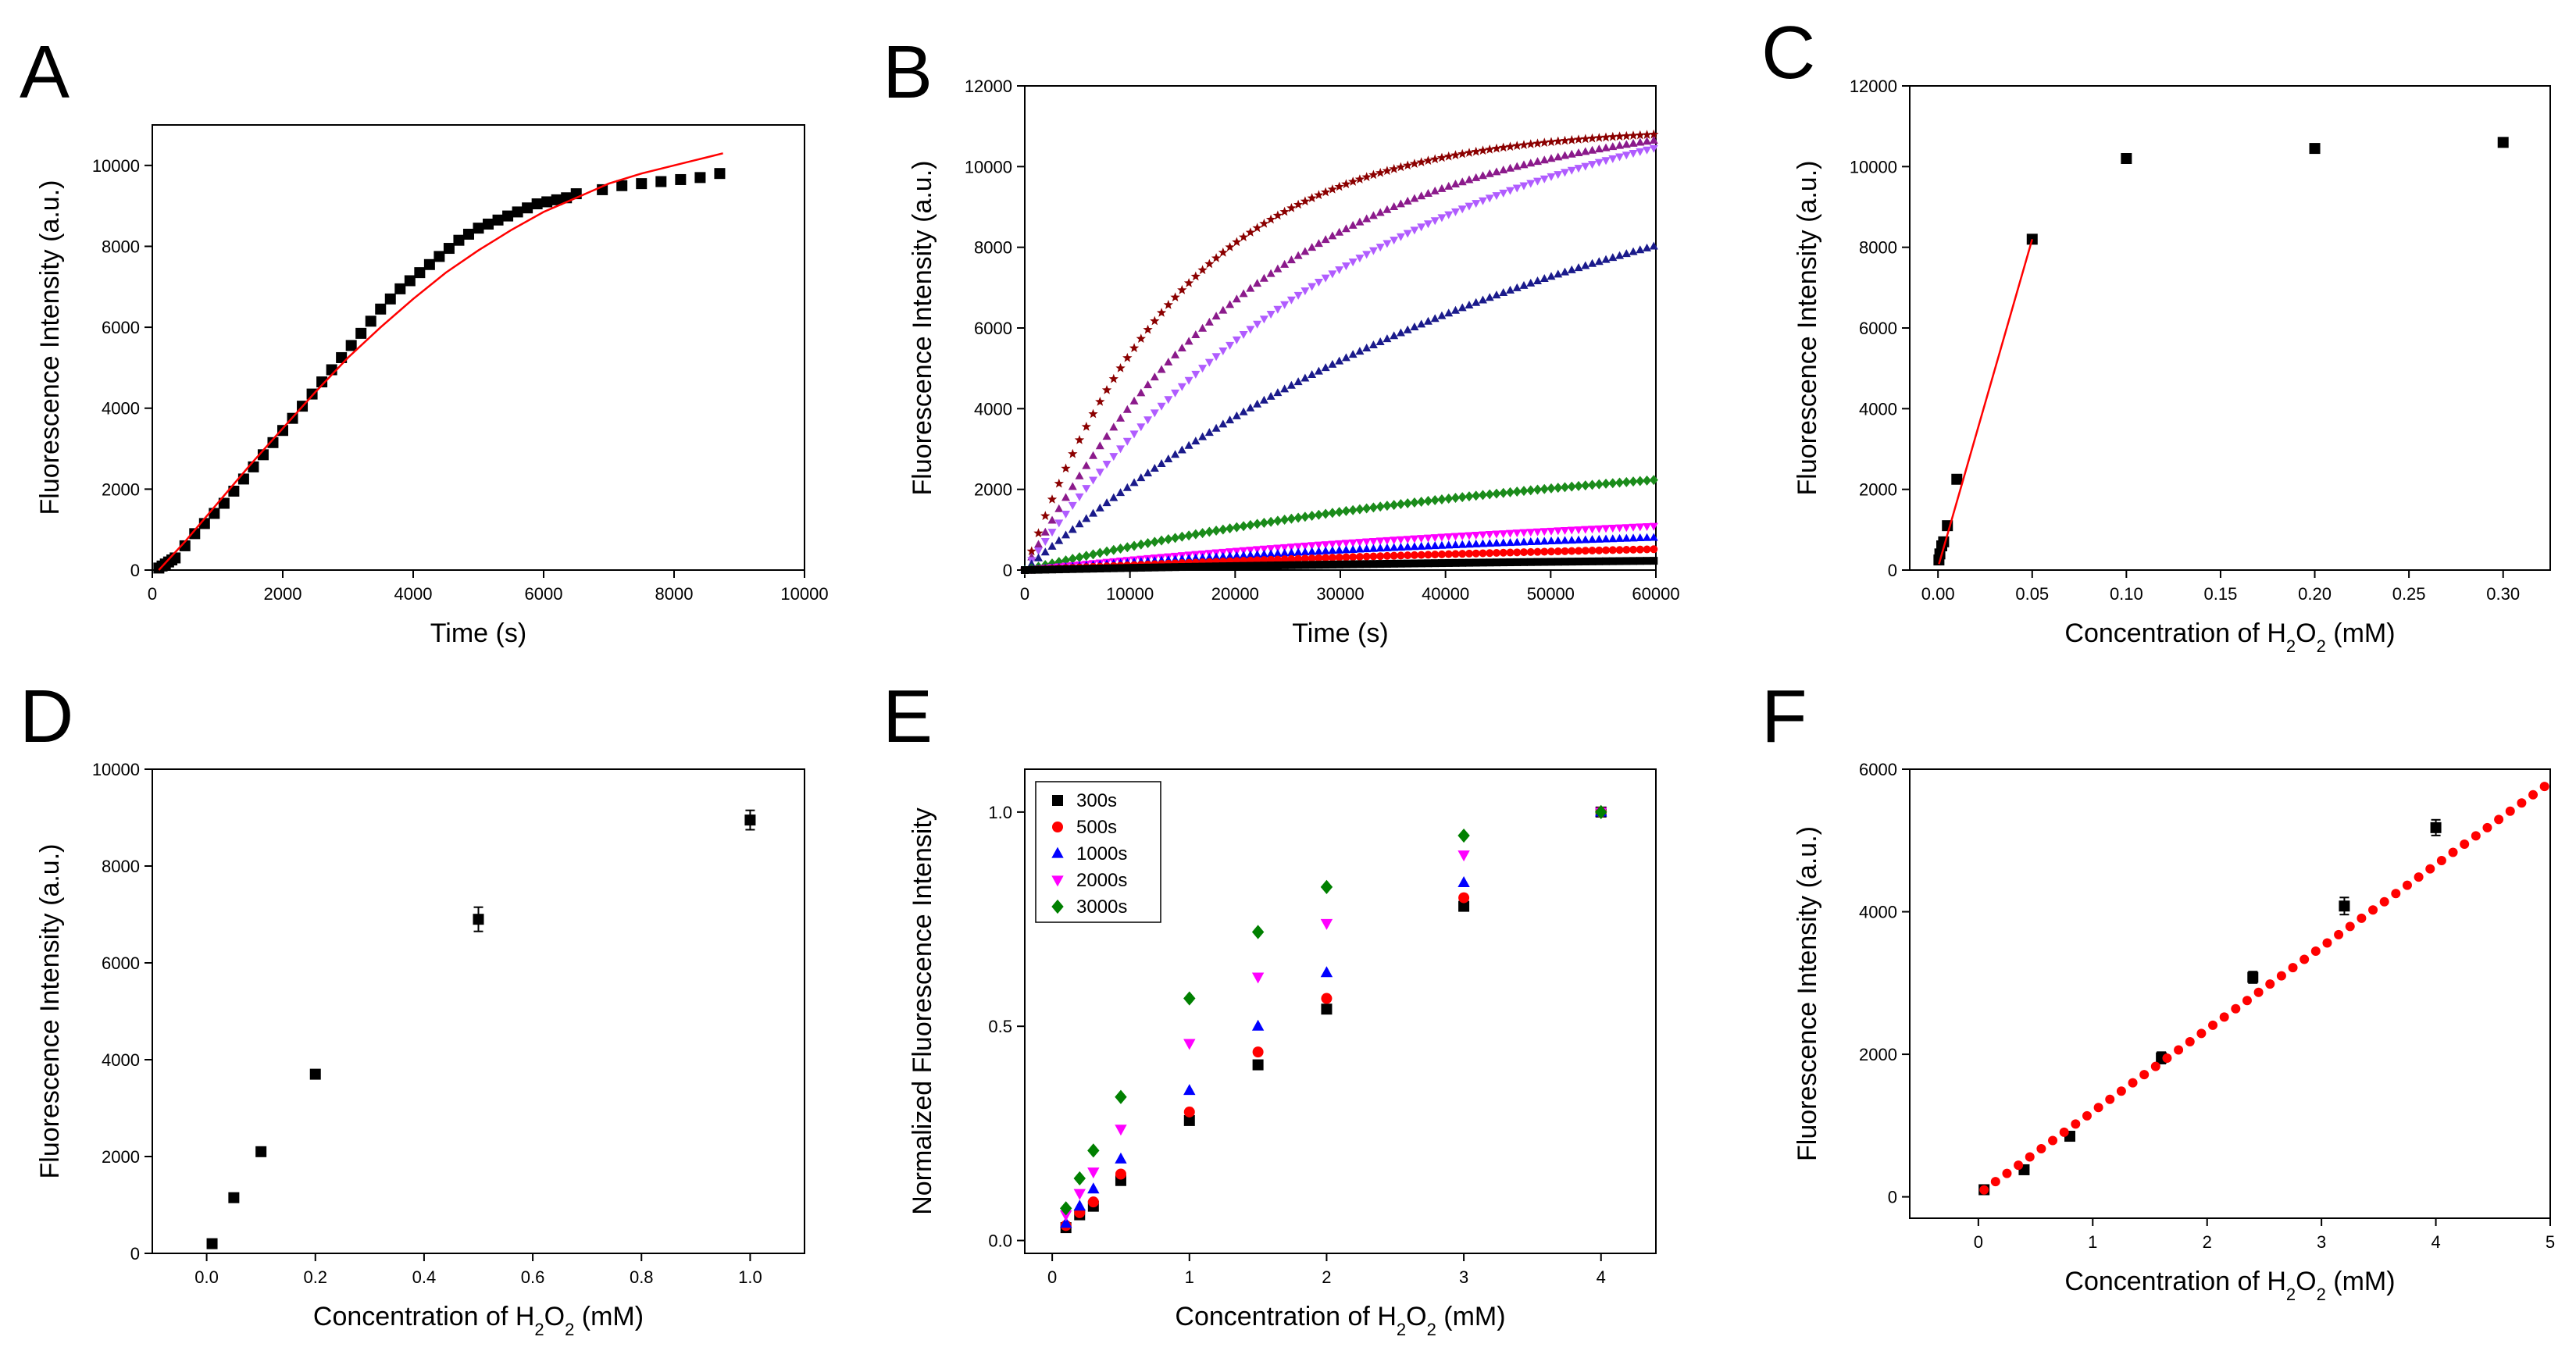  What do you see at coordinates (1057, 906) in the screenshot?
I see `legend-marker` at bounding box center [1057, 906].